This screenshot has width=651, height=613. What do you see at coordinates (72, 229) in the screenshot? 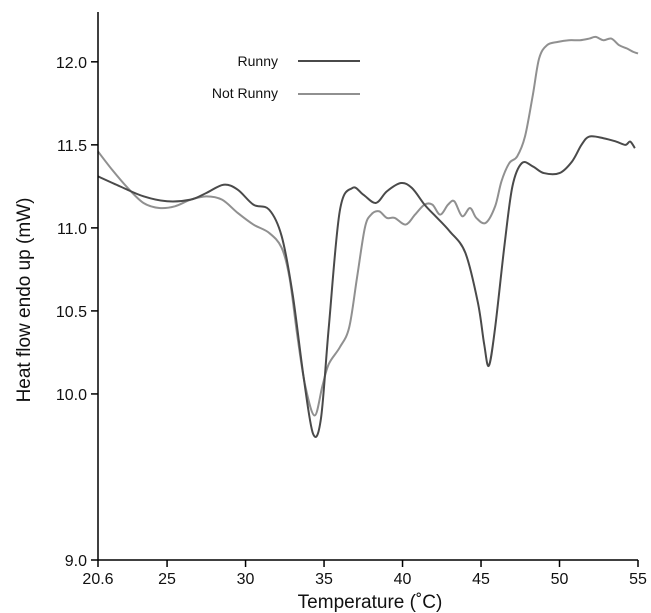
I see `y-tick-label: 11.0` at bounding box center [72, 229].